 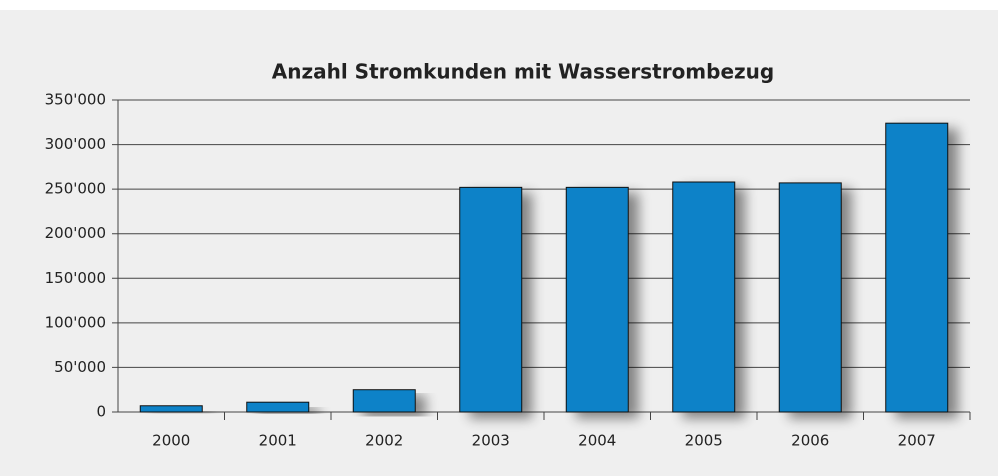 What do you see at coordinates (75, 100) in the screenshot?
I see `y-tick-label: 350'000` at bounding box center [75, 100].